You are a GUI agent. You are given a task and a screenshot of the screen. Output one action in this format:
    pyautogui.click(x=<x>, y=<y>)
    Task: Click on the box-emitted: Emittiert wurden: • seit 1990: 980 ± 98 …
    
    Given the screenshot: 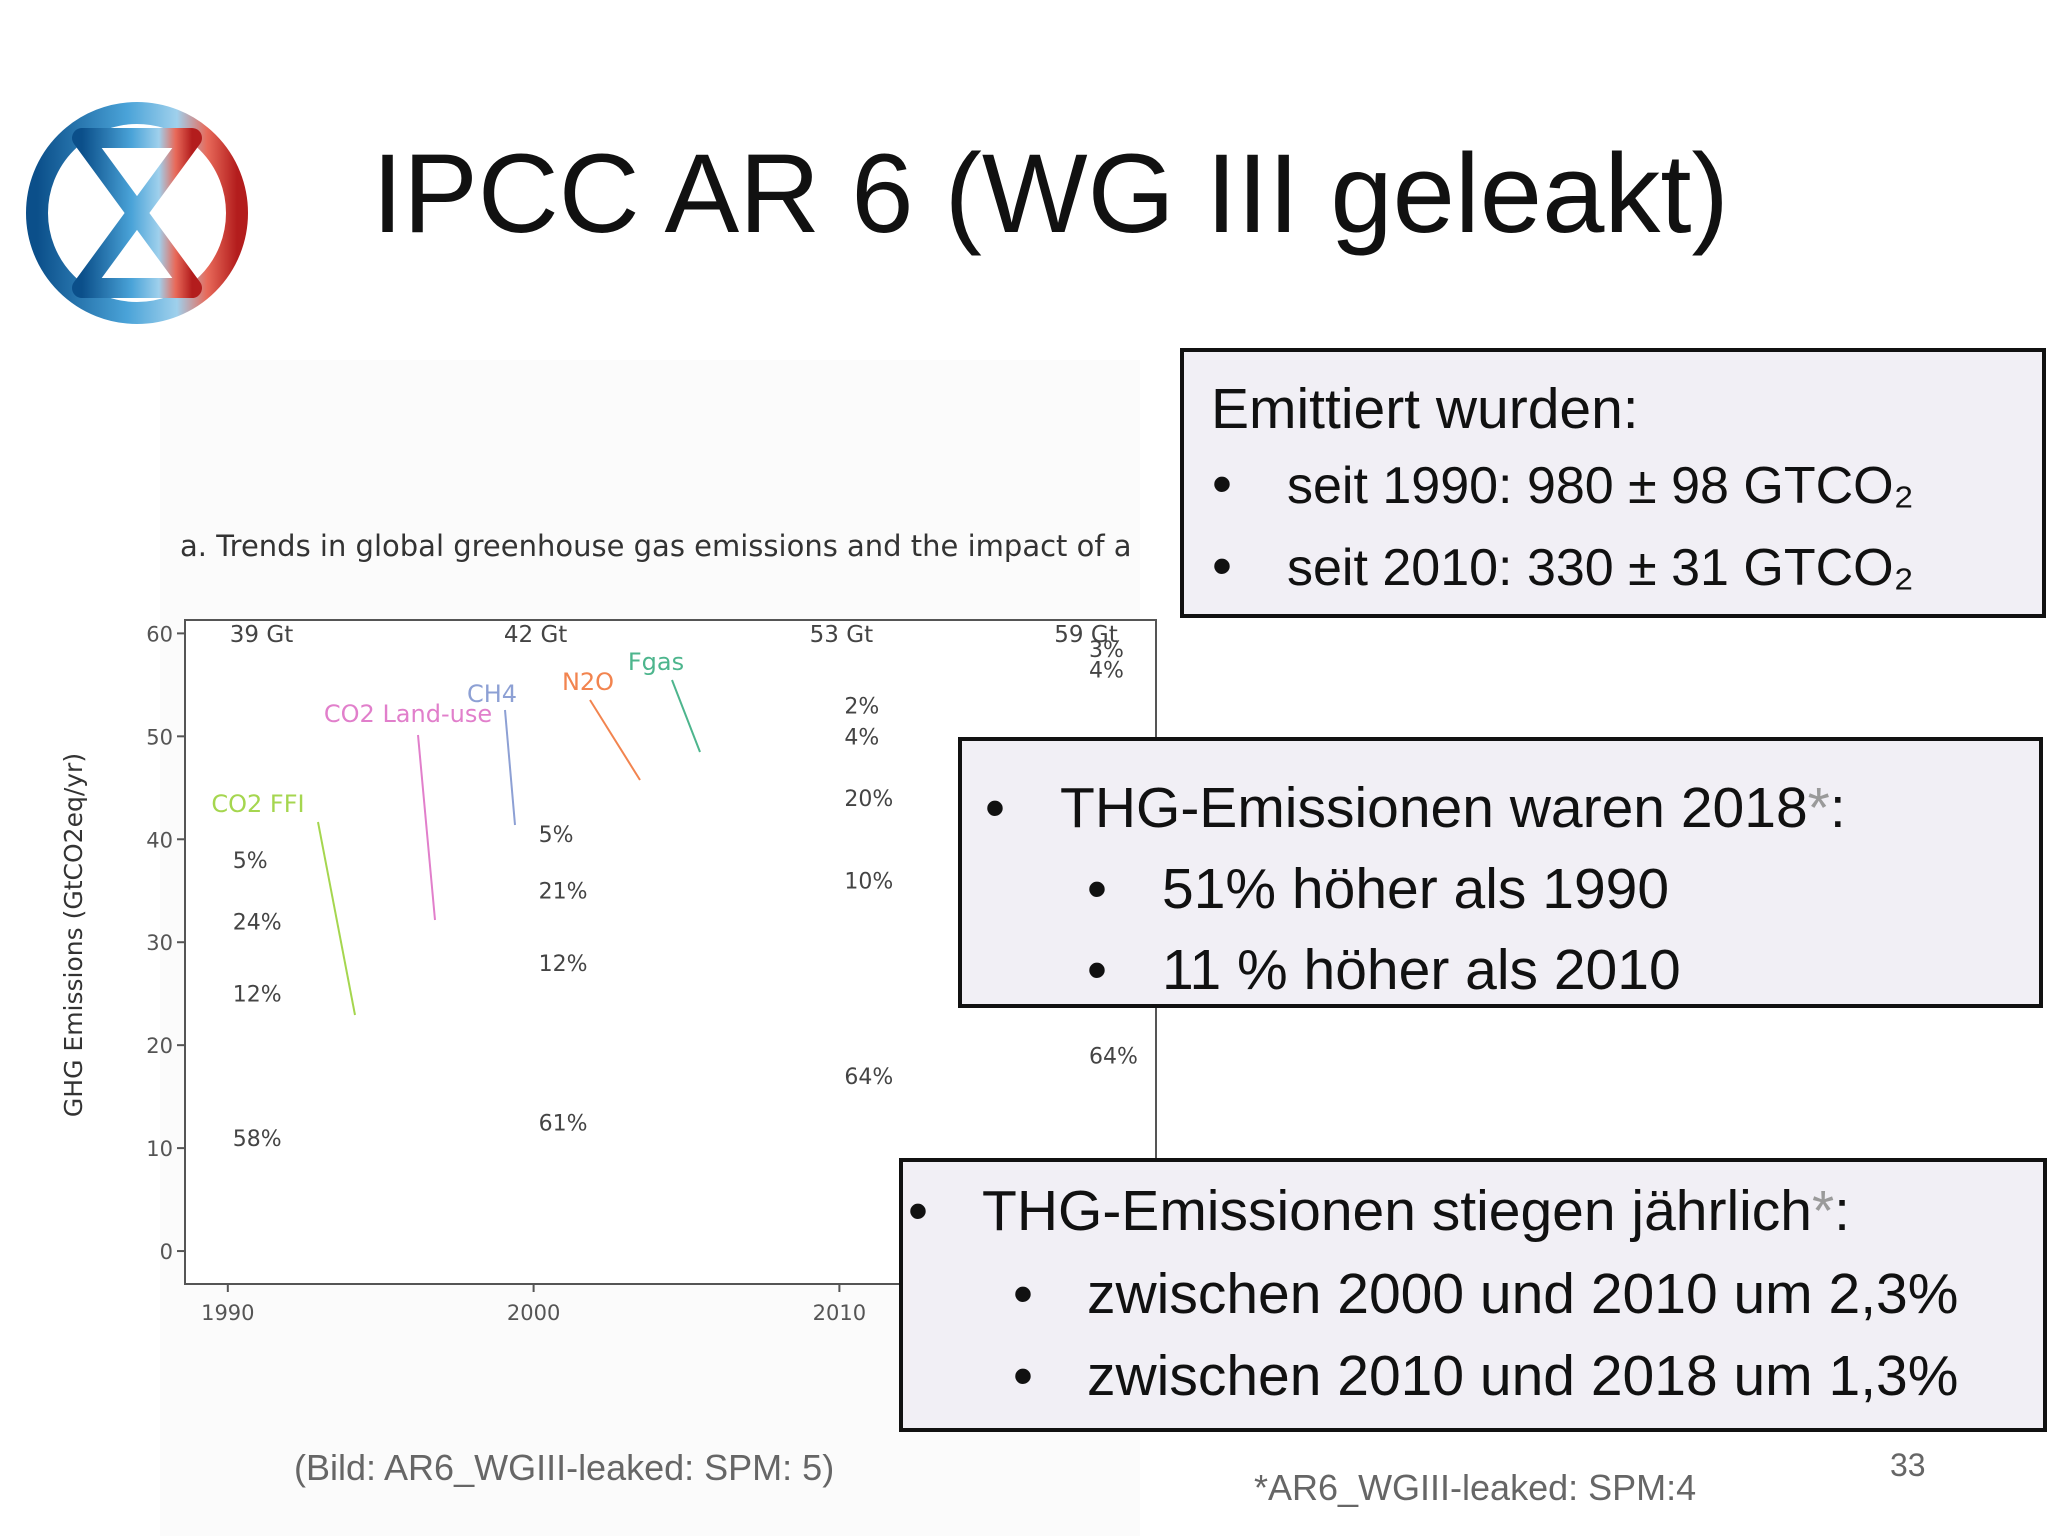 What is the action you would take?
    pyautogui.click(x=1613, y=483)
    